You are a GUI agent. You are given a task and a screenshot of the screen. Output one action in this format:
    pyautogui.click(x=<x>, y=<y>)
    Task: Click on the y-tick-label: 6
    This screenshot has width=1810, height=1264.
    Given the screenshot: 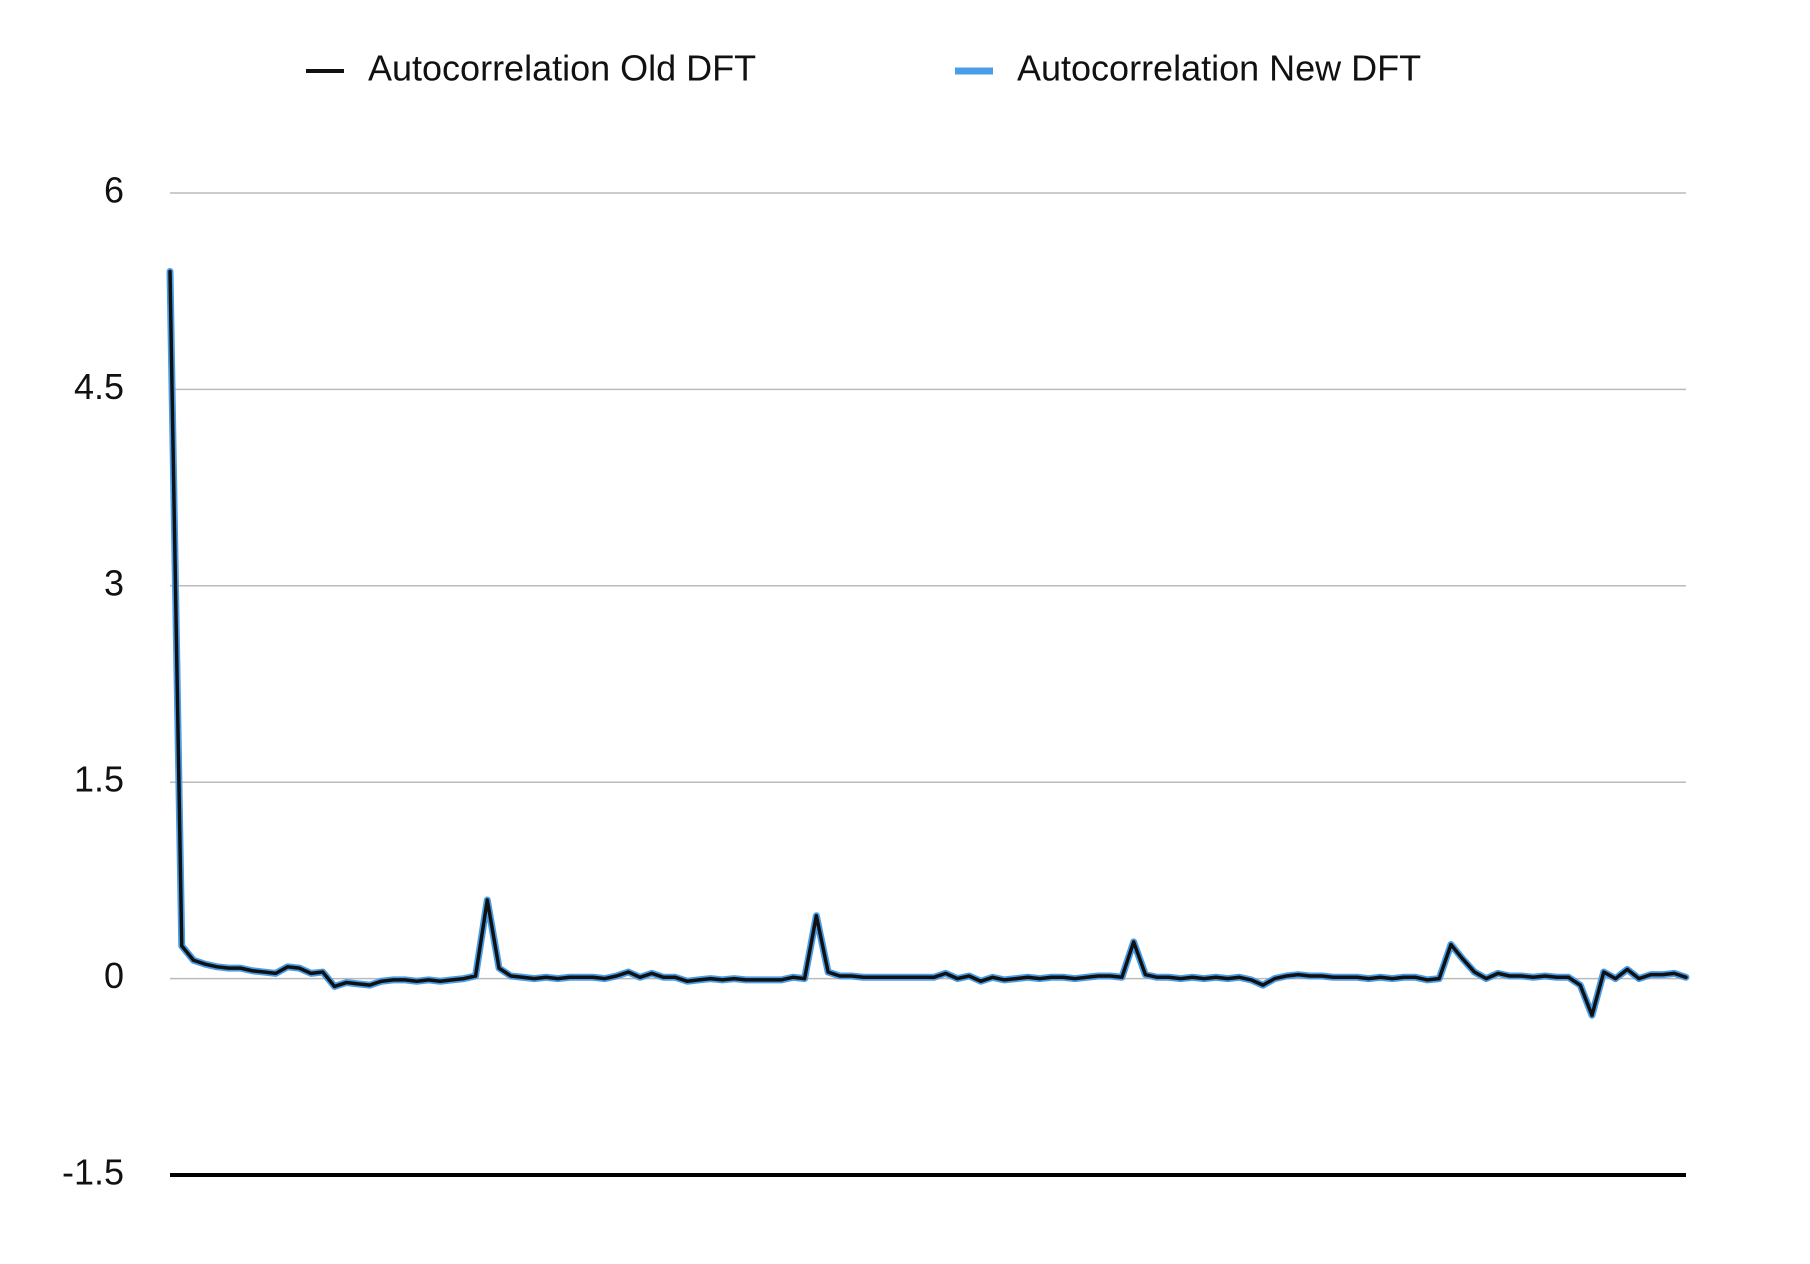 What is the action you would take?
    pyautogui.click(x=114, y=190)
    